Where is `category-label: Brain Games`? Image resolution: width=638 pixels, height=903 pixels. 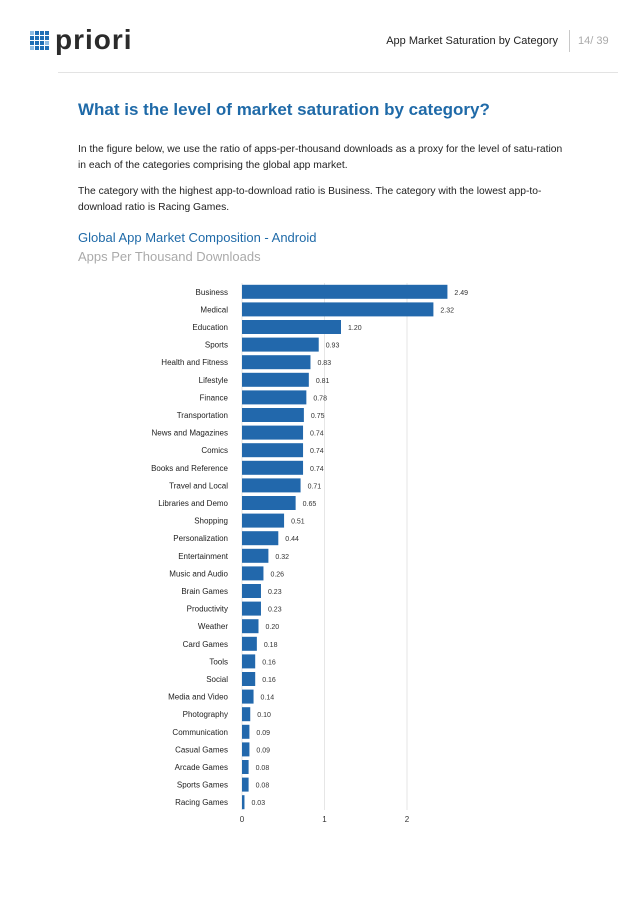
category-label: Brain Games is located at coordinates (204, 591).